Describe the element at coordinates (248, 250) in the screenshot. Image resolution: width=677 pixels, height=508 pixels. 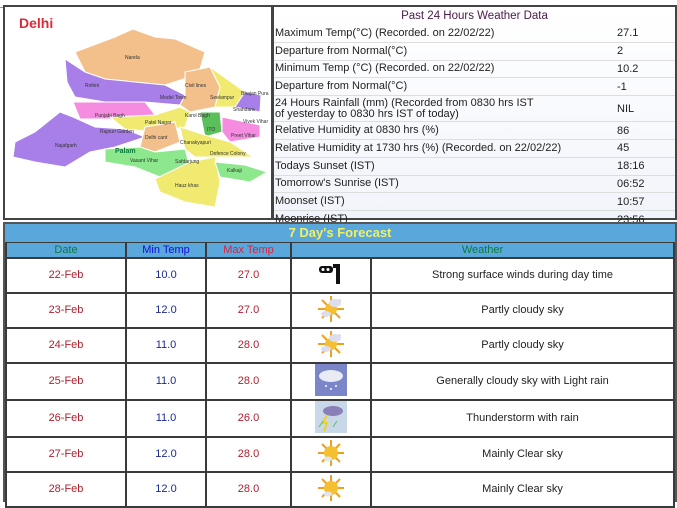
I see `header-max-temp: Max Temp` at that location.